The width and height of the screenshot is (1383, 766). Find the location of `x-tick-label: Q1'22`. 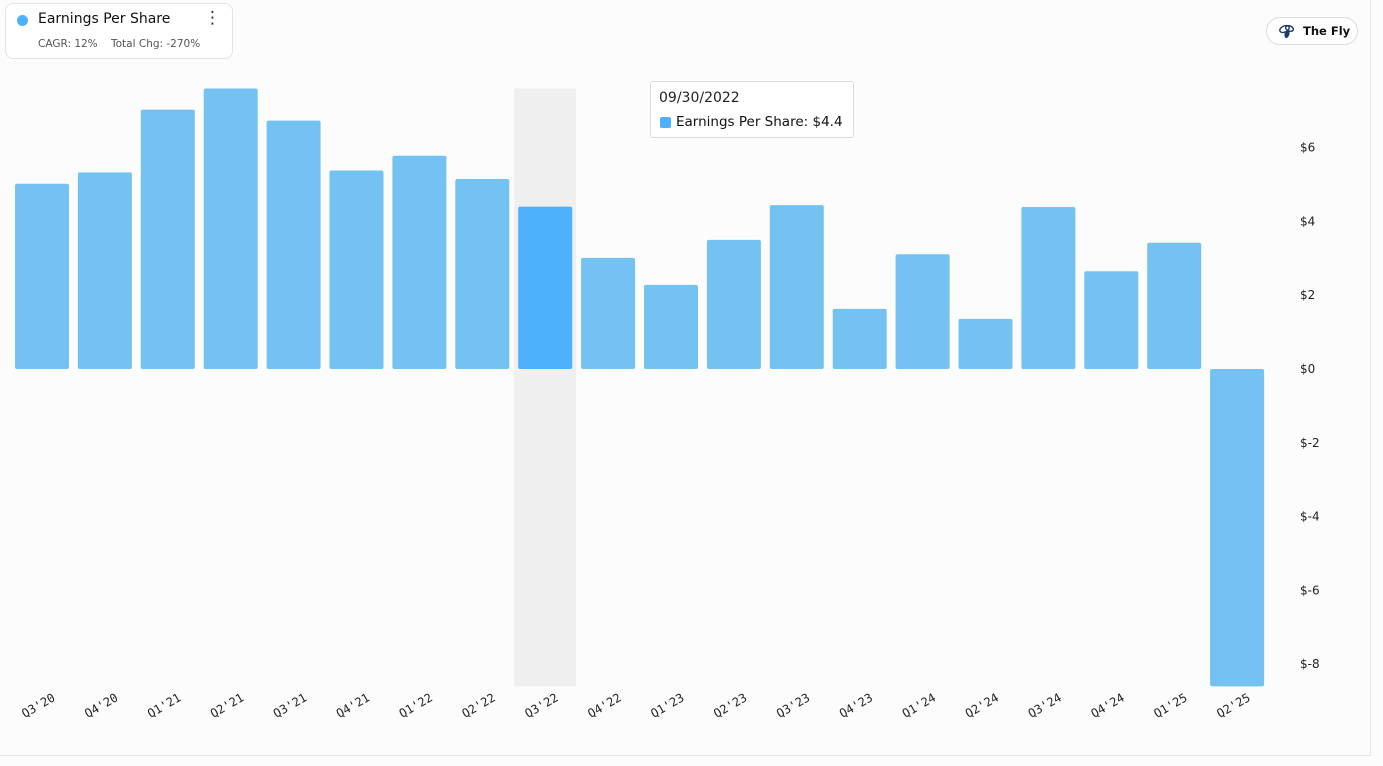

x-tick-label: Q1'22 is located at coordinates (416, 705).